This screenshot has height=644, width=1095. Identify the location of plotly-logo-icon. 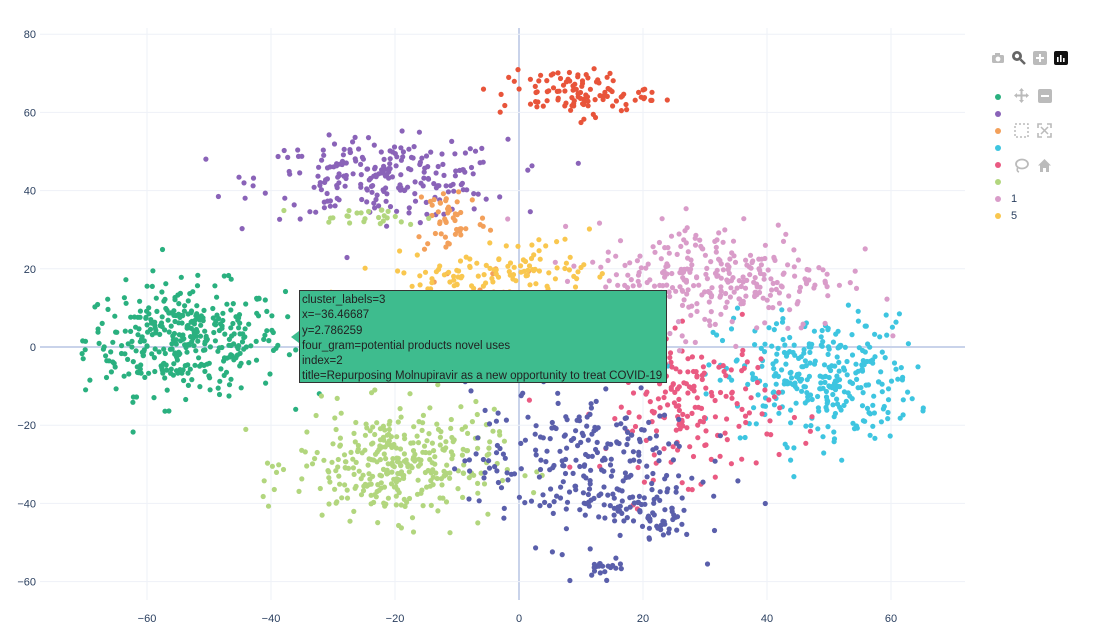
(1060, 57).